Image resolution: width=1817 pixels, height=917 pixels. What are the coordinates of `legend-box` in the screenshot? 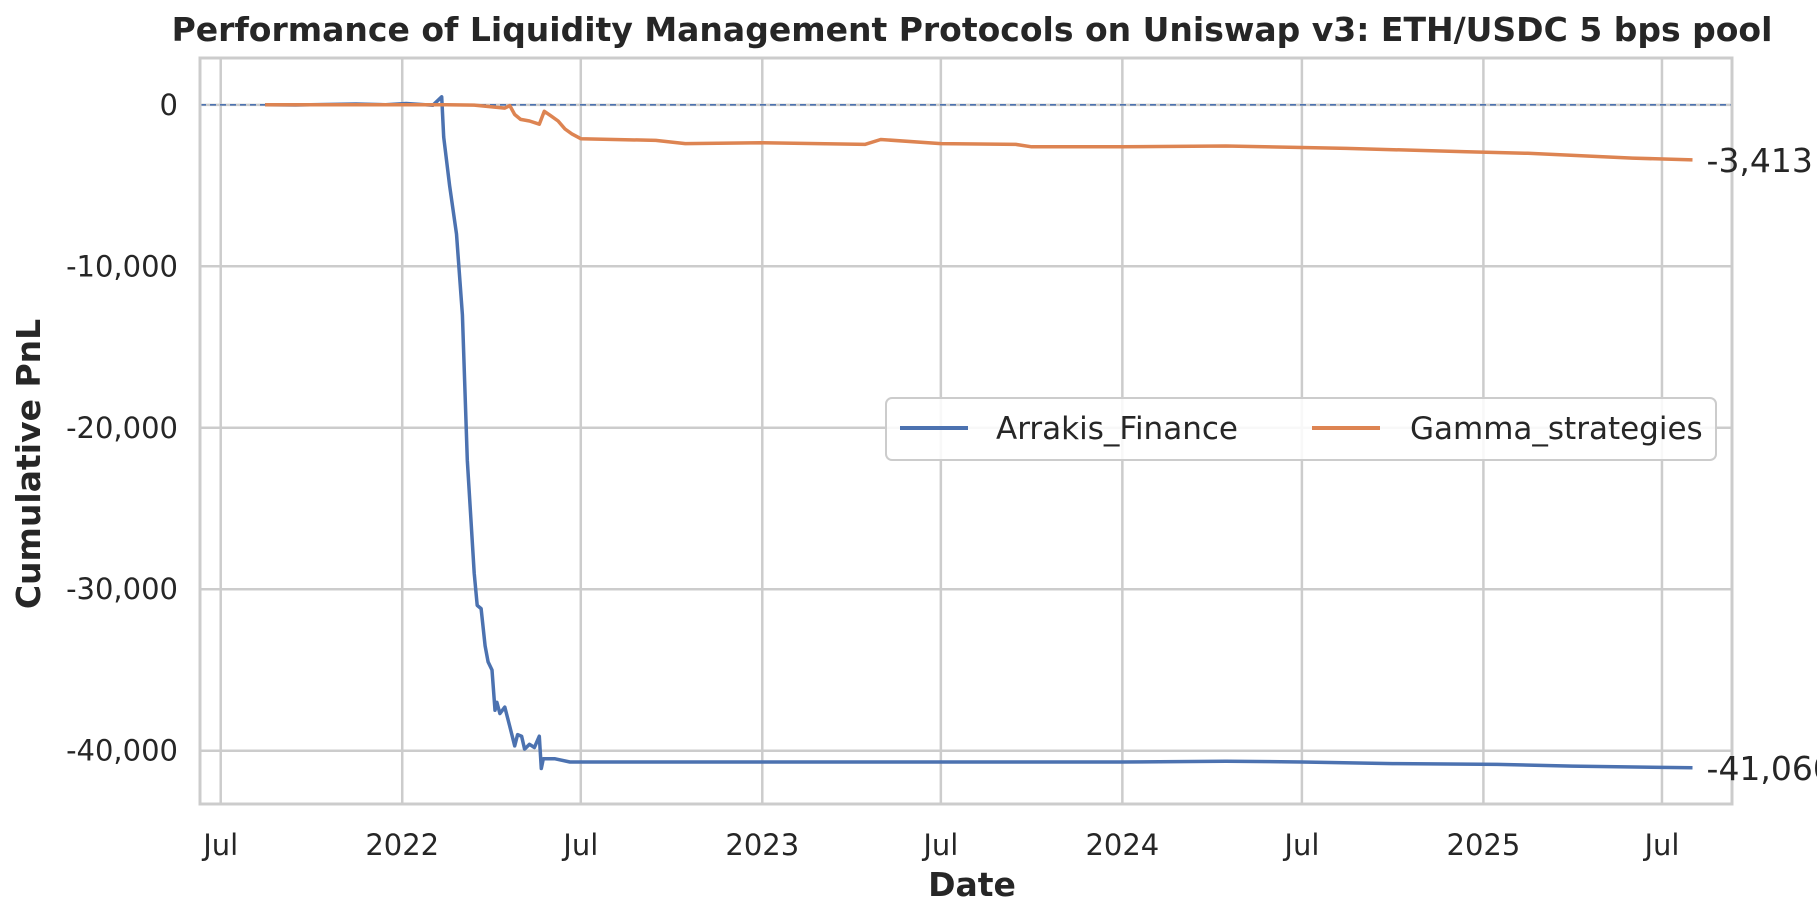 It's located at (1301, 429).